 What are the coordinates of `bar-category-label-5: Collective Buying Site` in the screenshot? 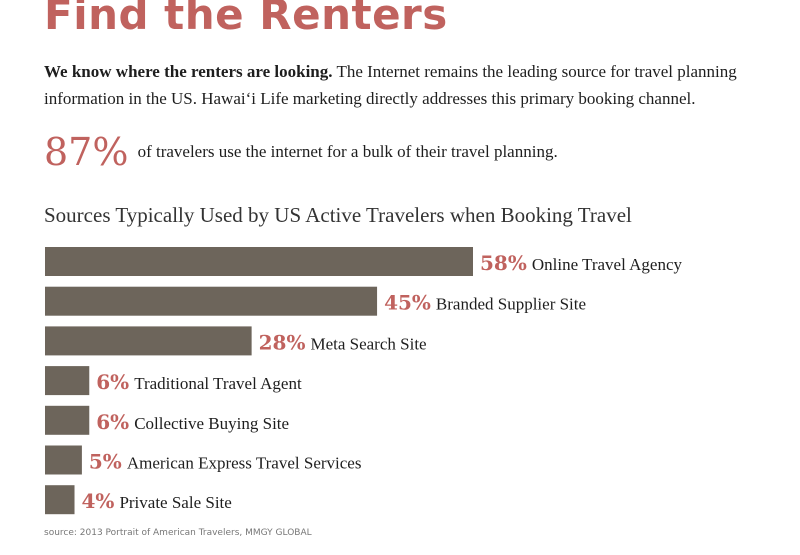 It's located at (211, 423).